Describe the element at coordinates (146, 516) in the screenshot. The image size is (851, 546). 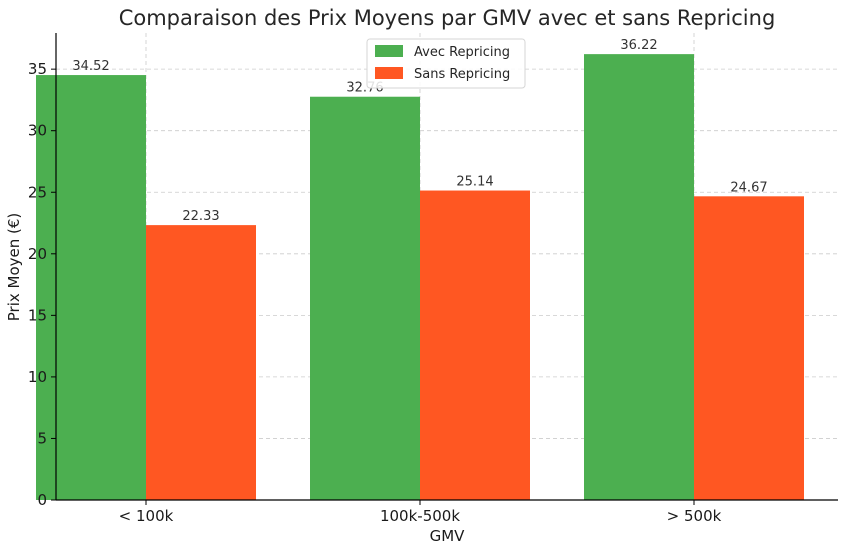
I see `x-tick-label: < 100k` at that location.